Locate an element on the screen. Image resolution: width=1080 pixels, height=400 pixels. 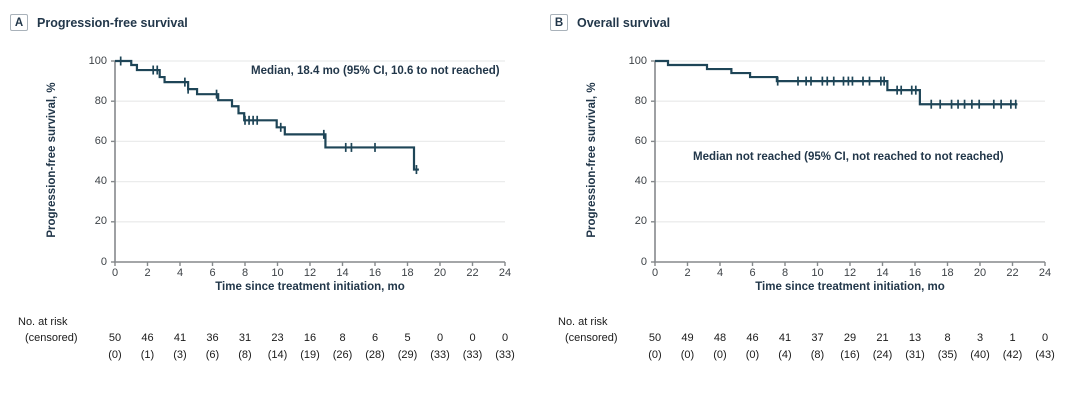
at-risk-count: 50 is located at coordinates (655, 338).